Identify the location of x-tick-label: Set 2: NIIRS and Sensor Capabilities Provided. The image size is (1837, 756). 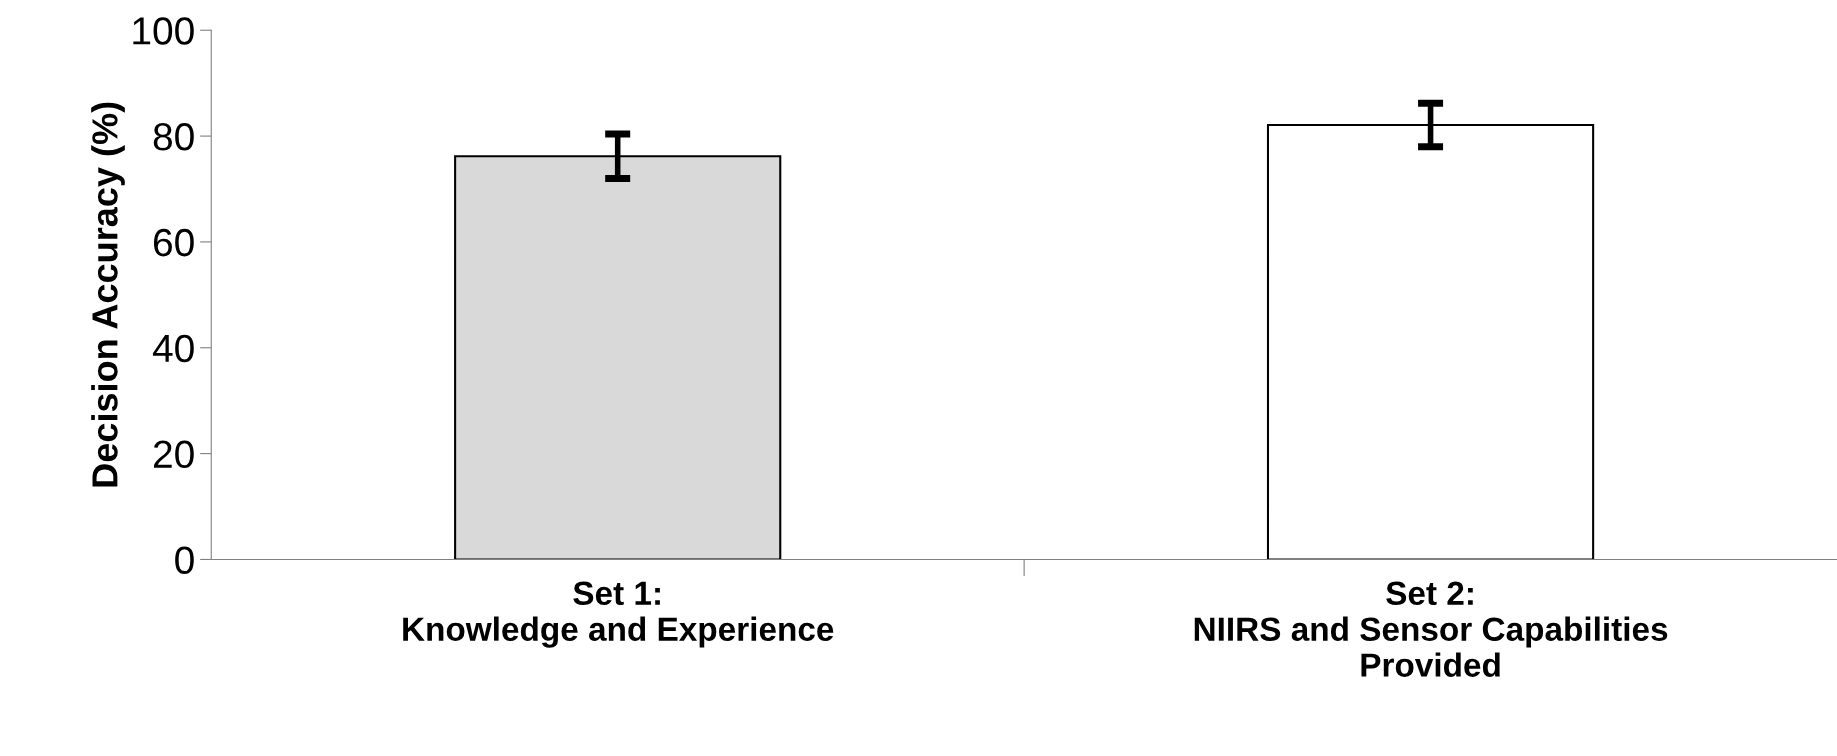
(1431, 629).